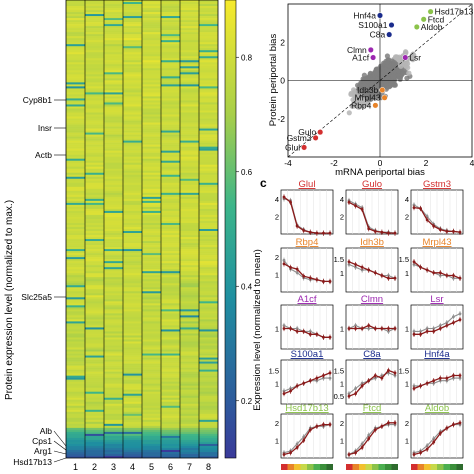 Image resolution: width=474 pixels, height=474 pixels. I want to click on profile-y-tick-label: 4, so click(277, 199).